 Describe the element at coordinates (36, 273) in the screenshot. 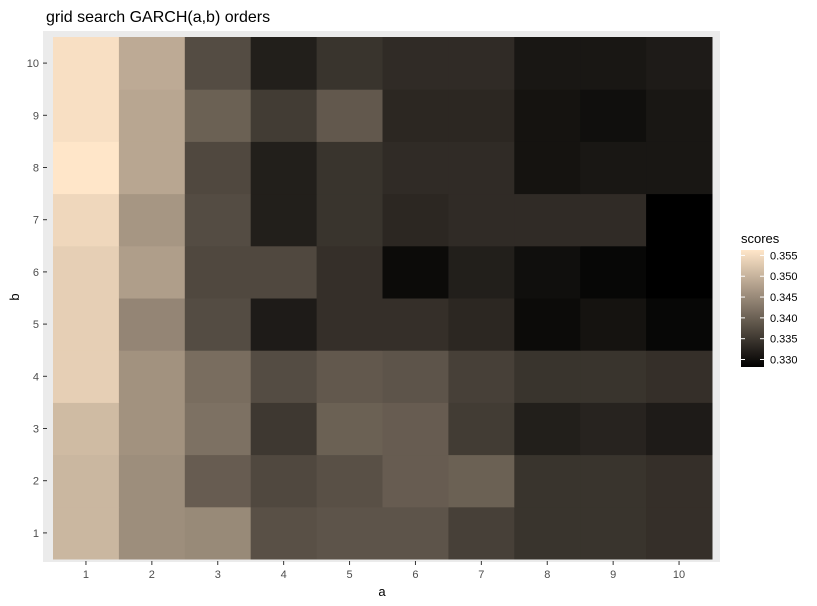

I see `y-tick-label: 6` at that location.